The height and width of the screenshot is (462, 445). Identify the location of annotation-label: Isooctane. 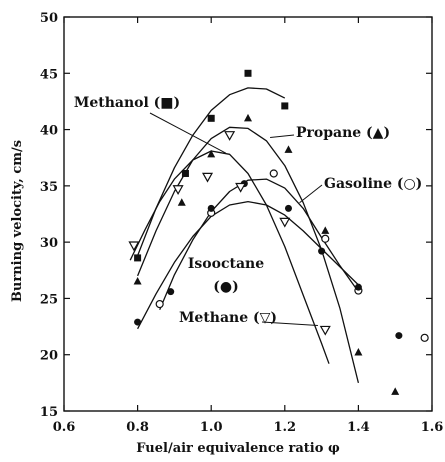
(226, 264).